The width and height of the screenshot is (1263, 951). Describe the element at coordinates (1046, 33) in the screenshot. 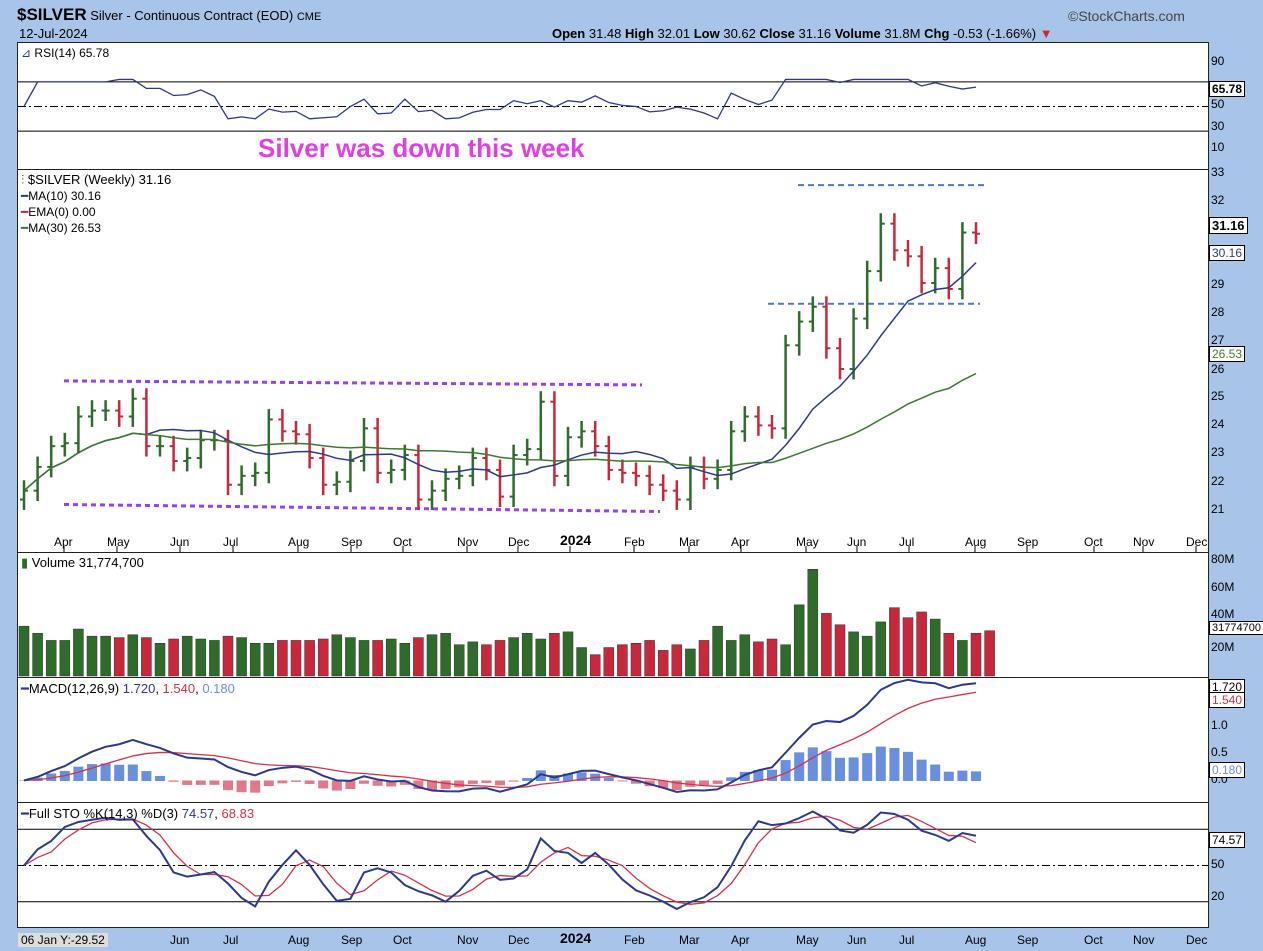

I see `chg-arrow-icon: ▼` at that location.